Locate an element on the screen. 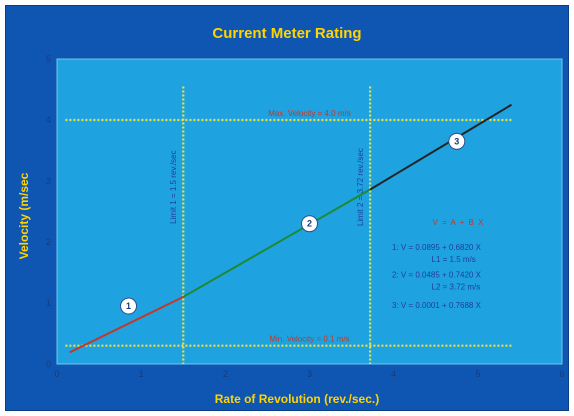 This screenshot has height=416, width=574. y-tick-label: 4 is located at coordinates (48, 120).